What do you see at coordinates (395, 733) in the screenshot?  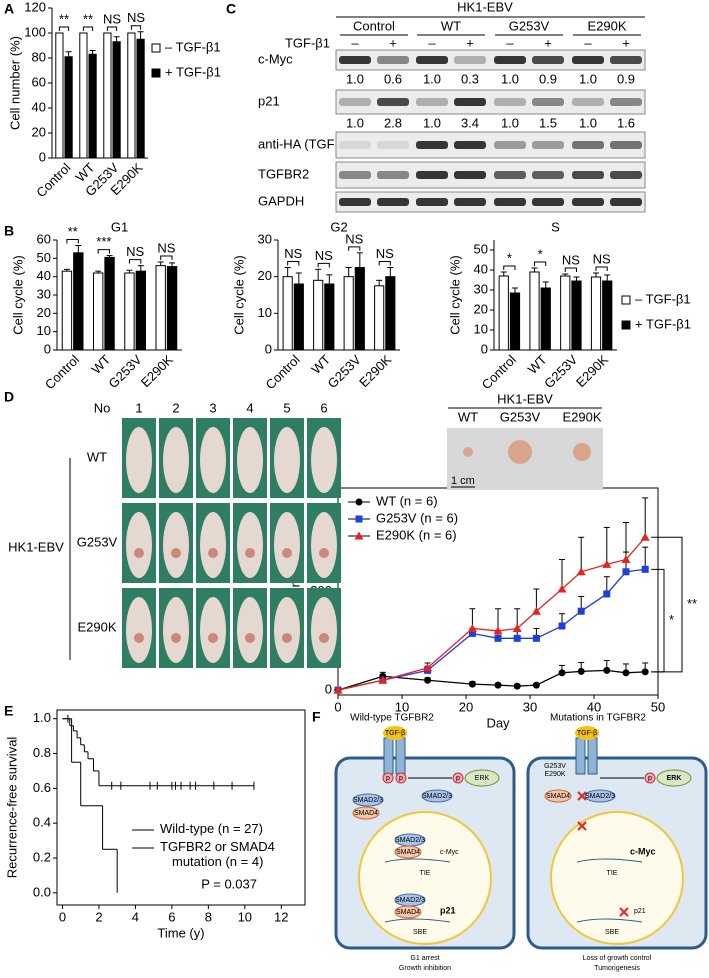 I see `ligand-label: TGF-β` at bounding box center [395, 733].